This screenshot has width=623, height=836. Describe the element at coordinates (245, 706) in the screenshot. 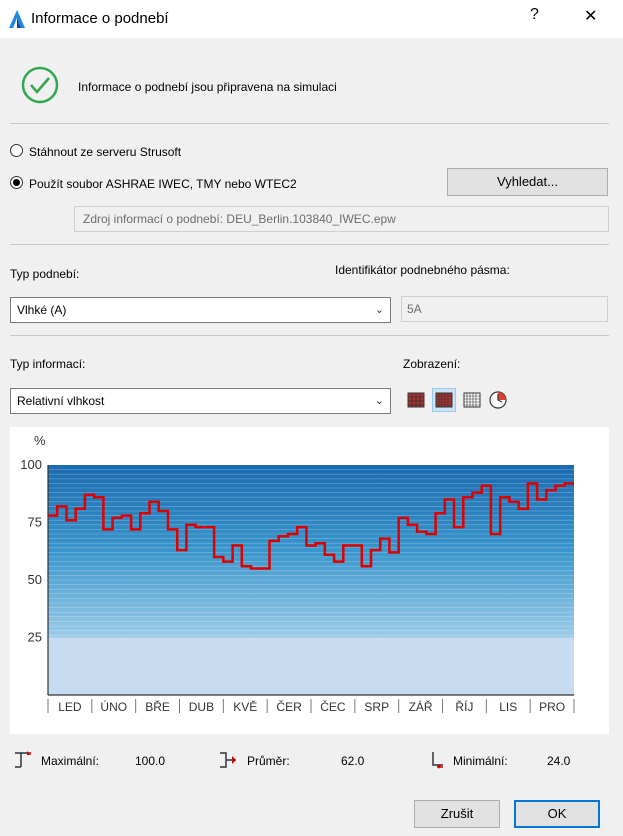

I see `x-tick-label: KVĚ` at that location.